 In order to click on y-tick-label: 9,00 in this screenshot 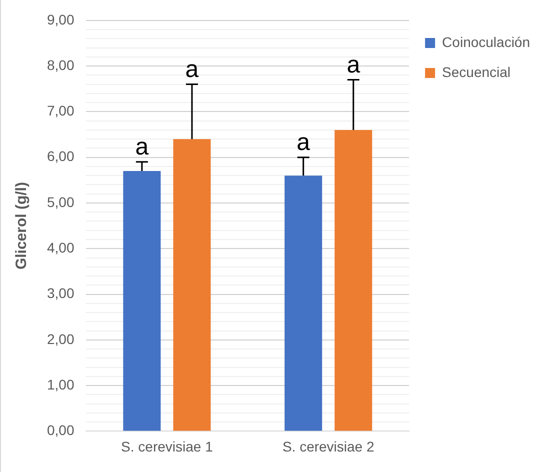, I will do `click(60, 19)`.